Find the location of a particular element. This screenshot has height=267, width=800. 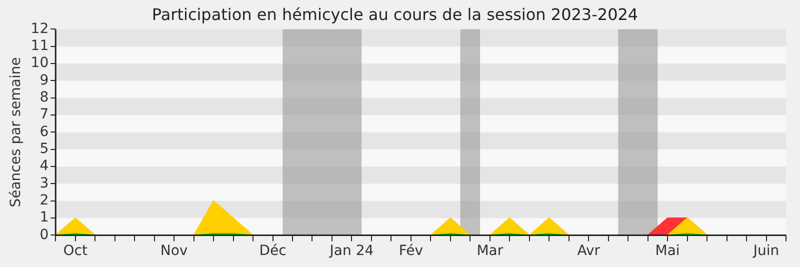

y-tick-label: 10 is located at coordinates (39, 63).